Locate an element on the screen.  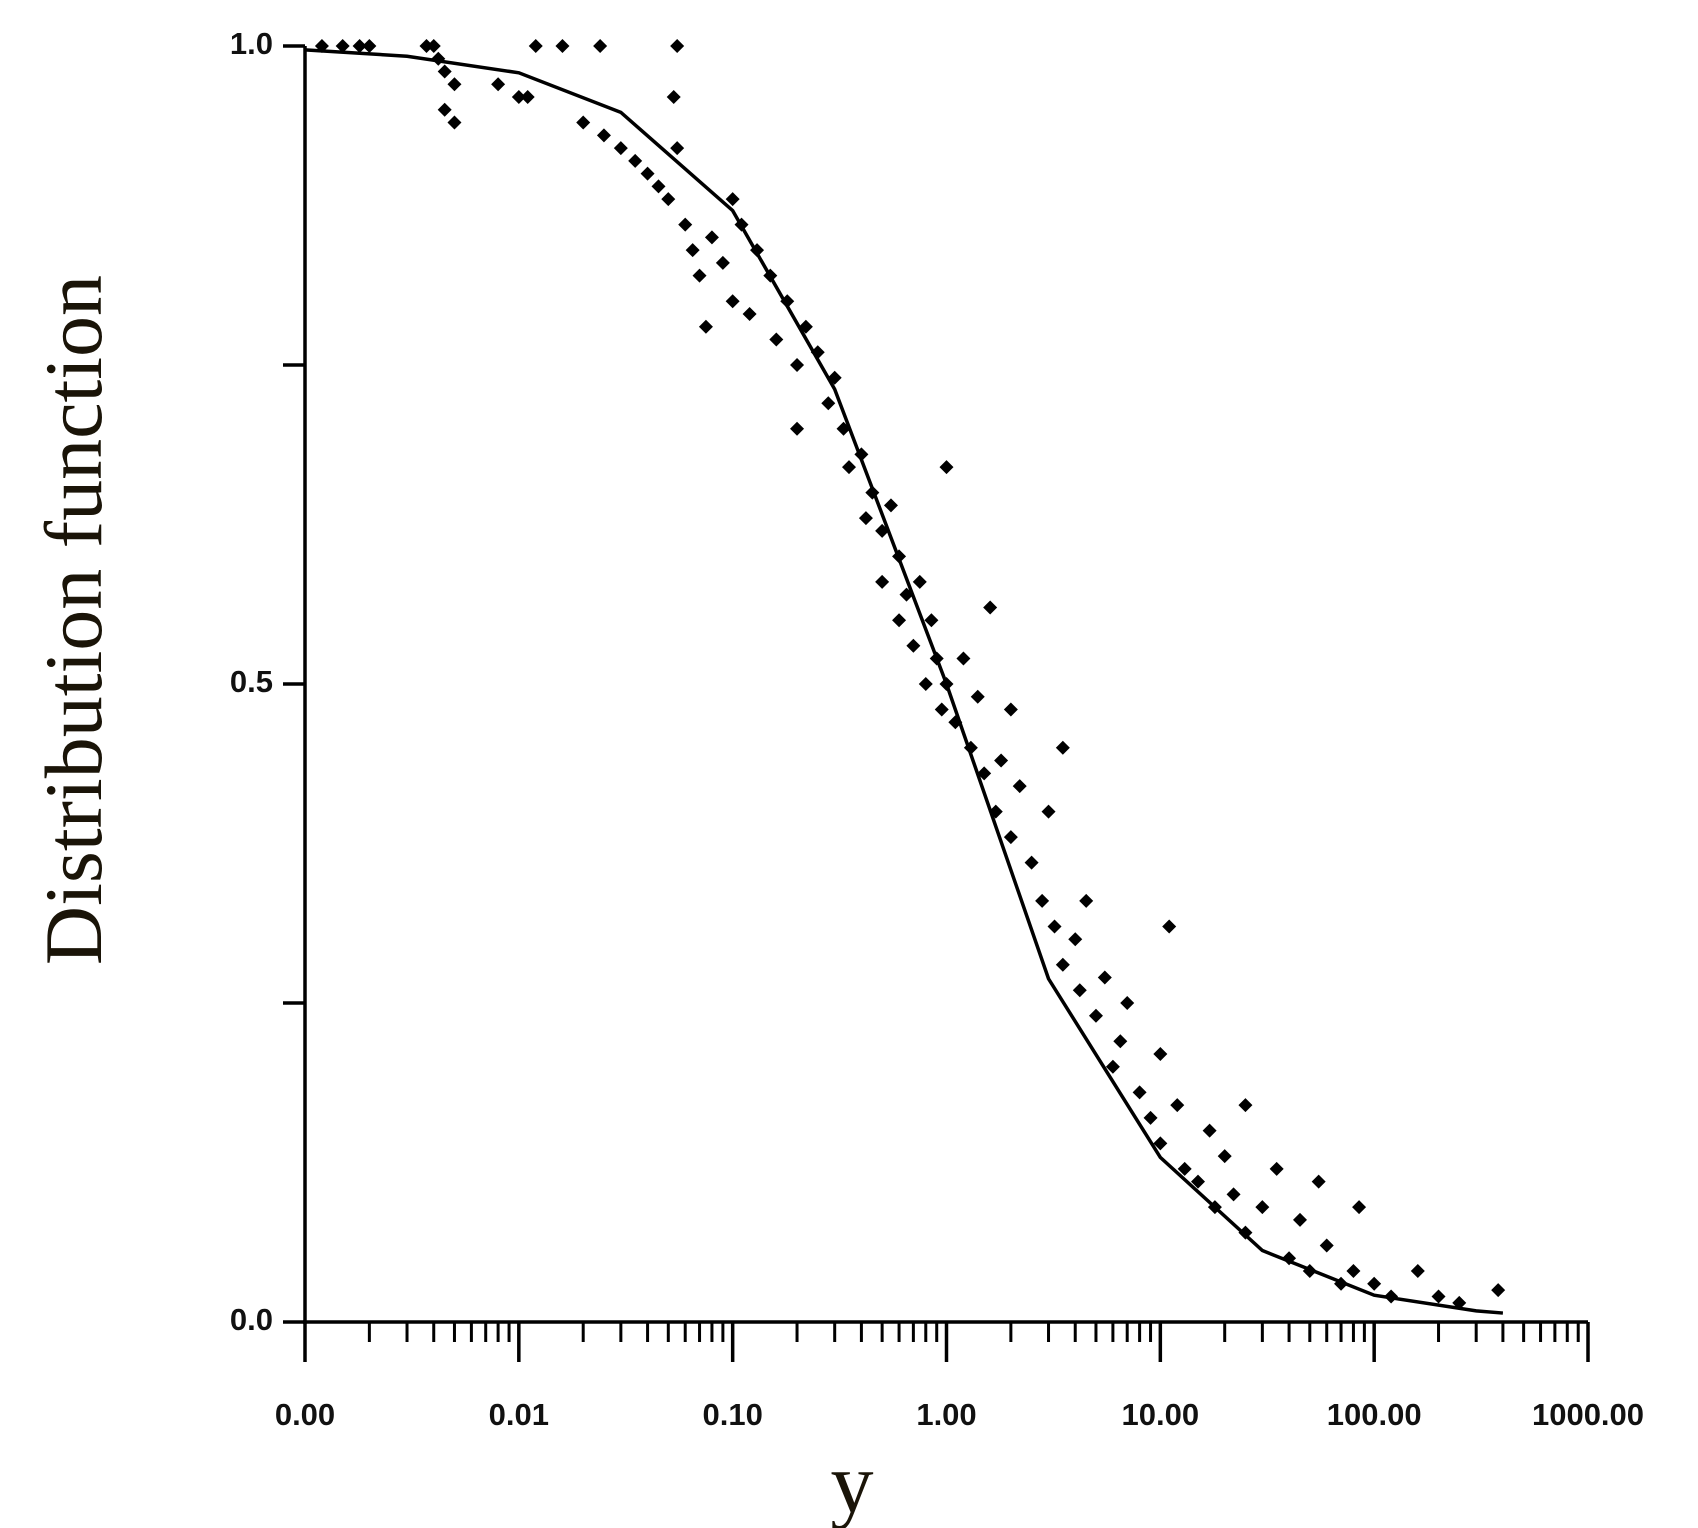
x-tick-label: 1000.00 is located at coordinates (1588, 1414).